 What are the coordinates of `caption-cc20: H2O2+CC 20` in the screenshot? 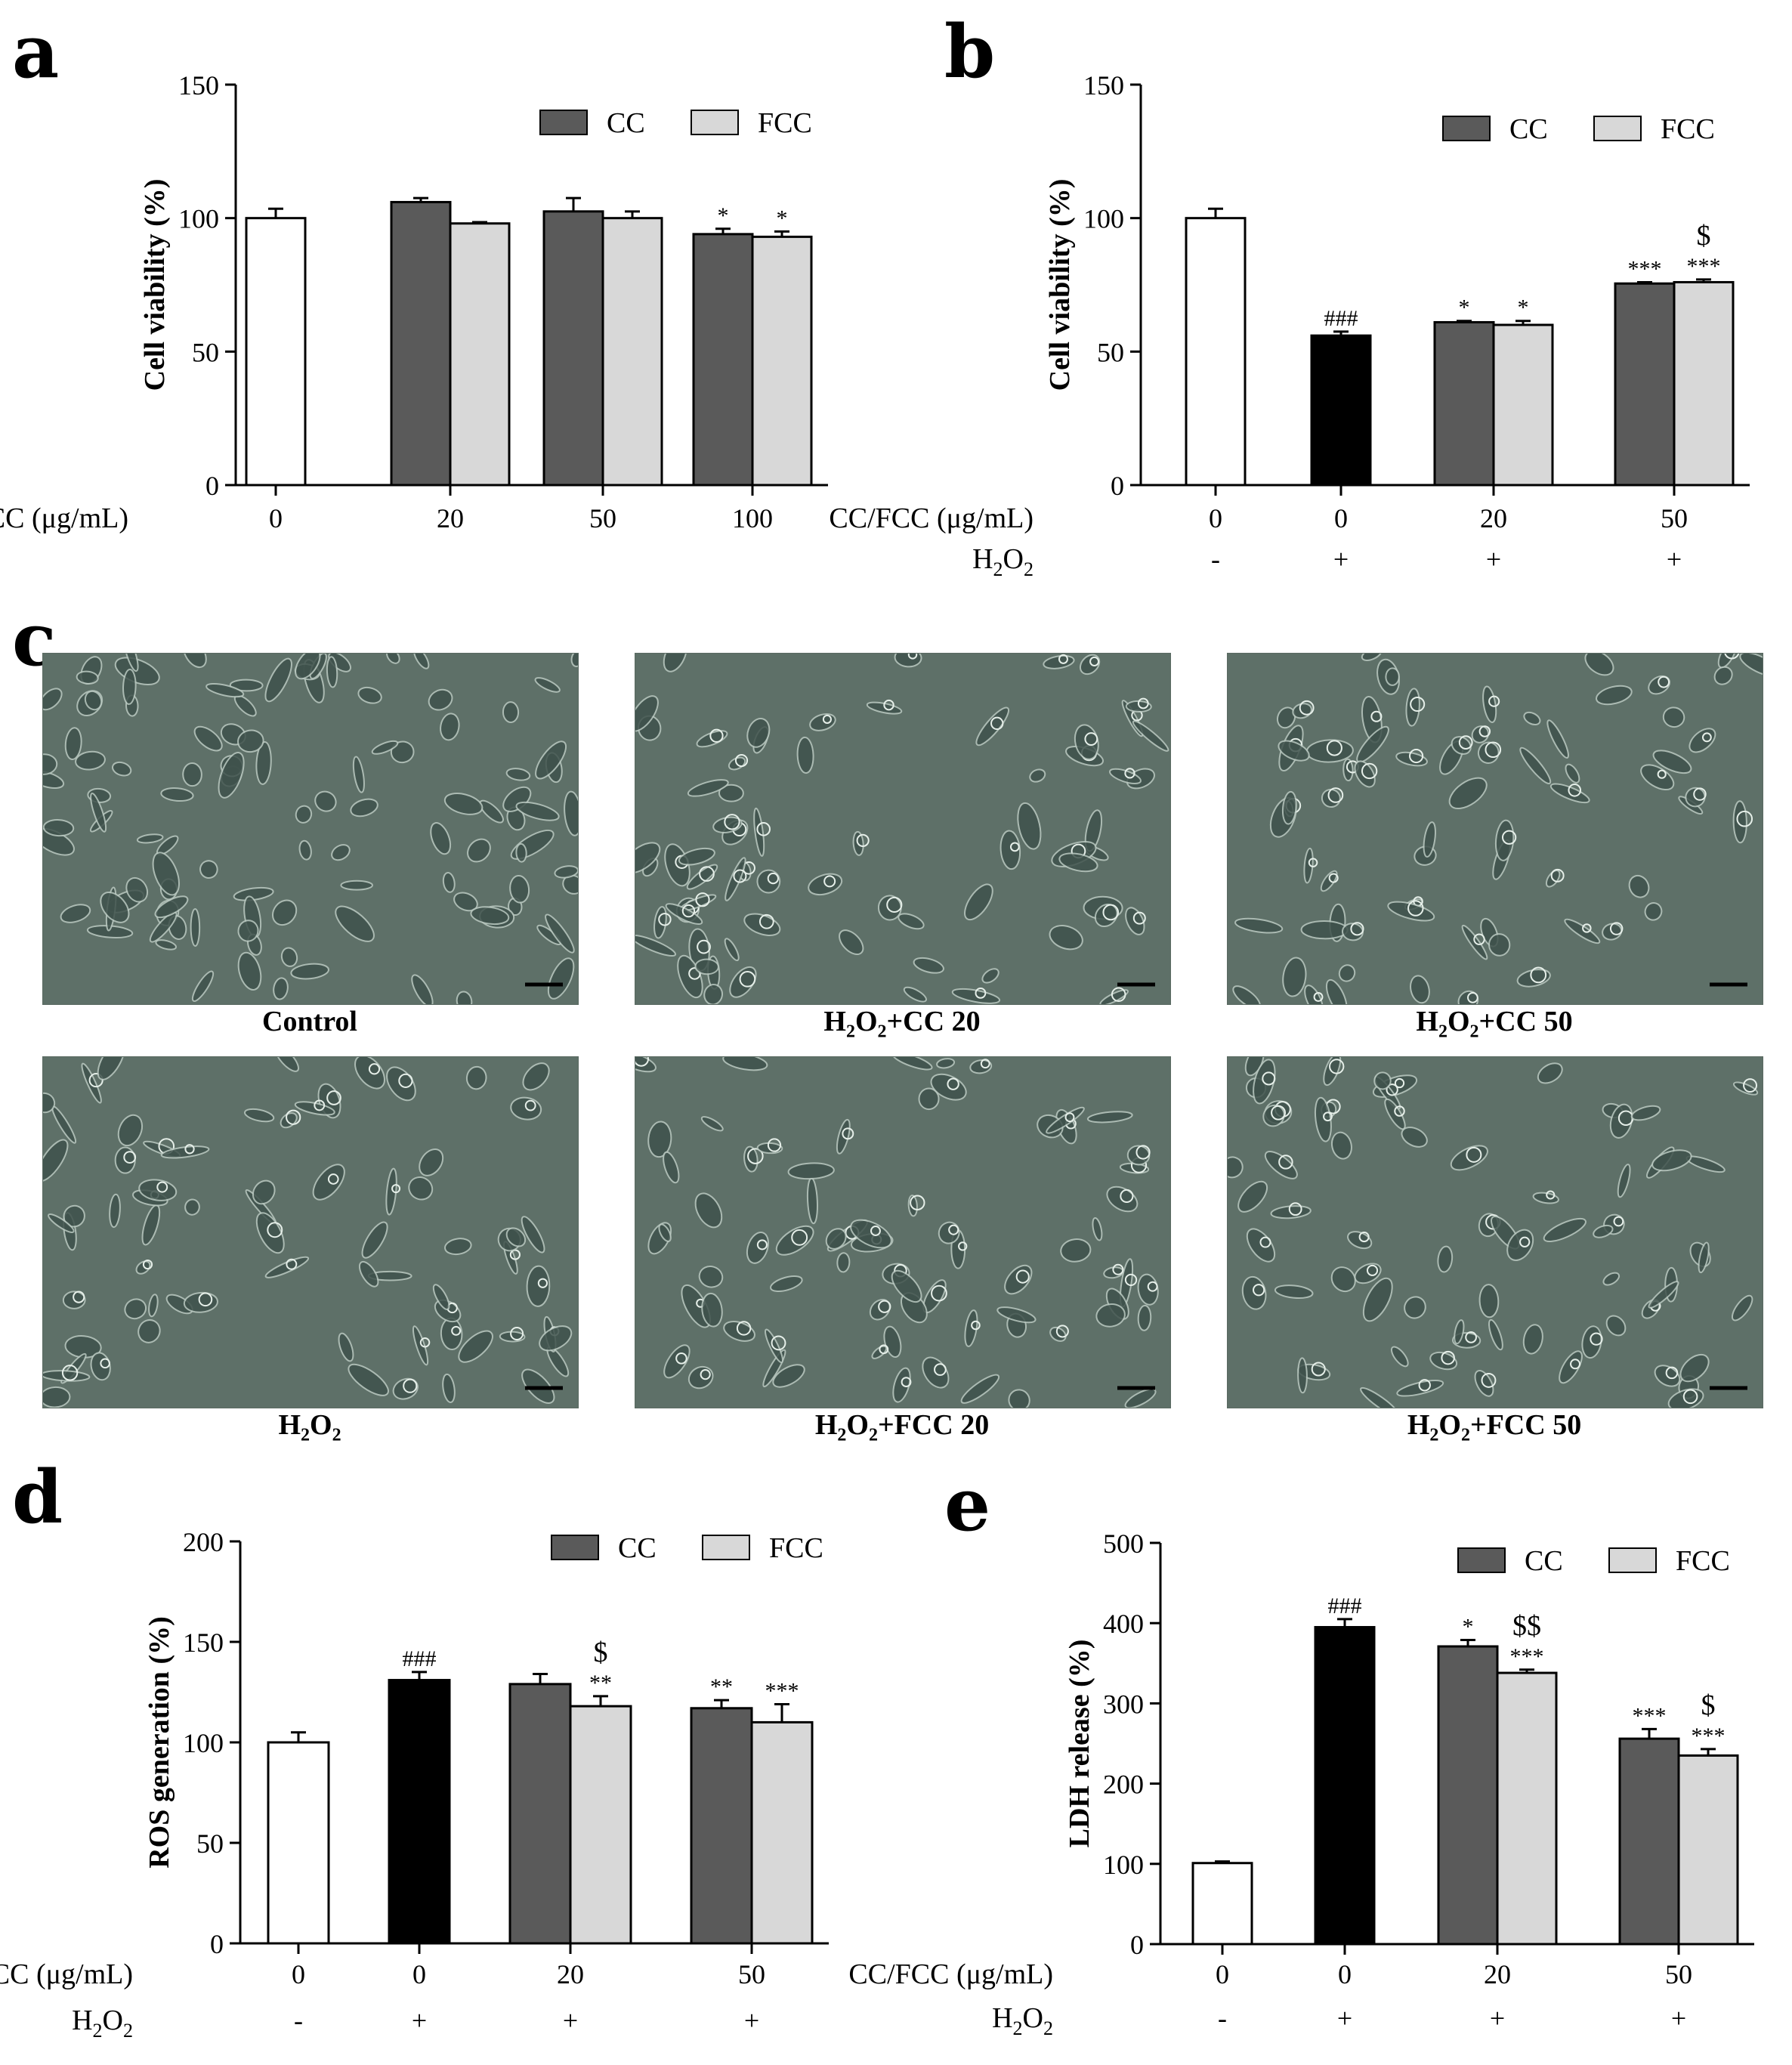 It's located at (902, 1024).